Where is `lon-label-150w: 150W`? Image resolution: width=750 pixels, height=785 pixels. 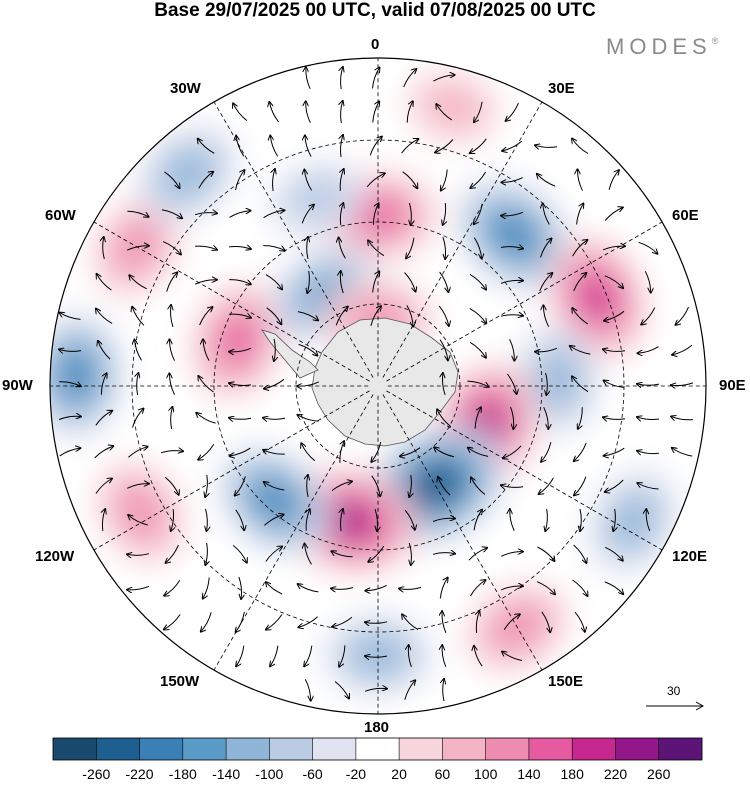 lon-label-150w: 150W is located at coordinates (180, 681).